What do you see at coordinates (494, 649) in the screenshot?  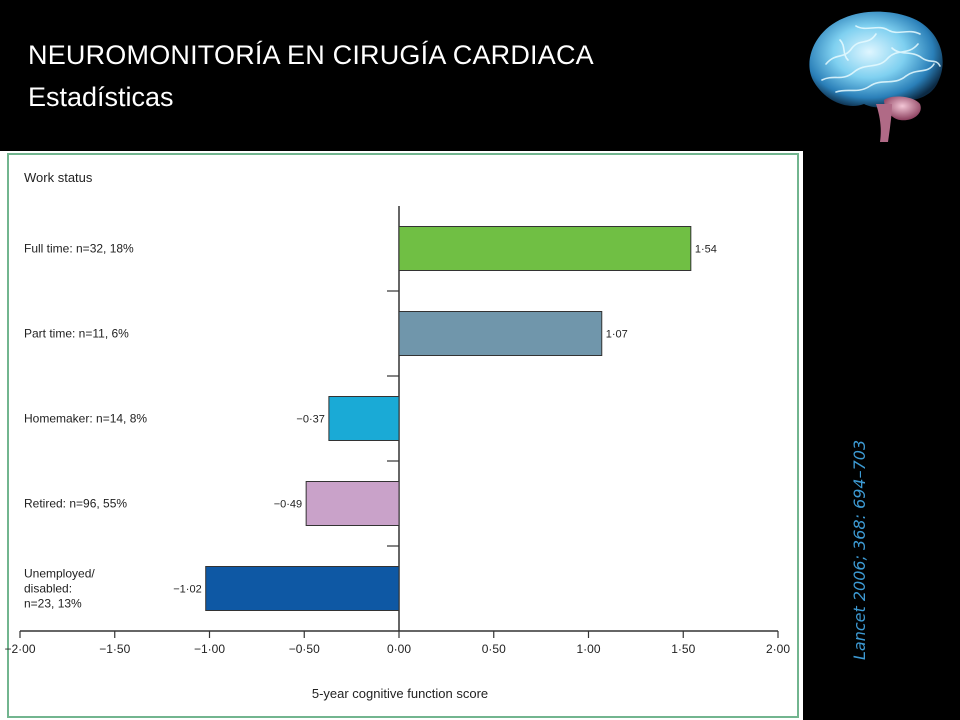 I see `x-tick-label: 0·50` at bounding box center [494, 649].